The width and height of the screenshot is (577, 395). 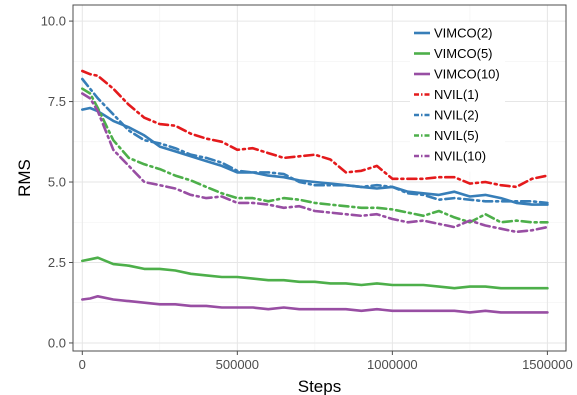 What do you see at coordinates (463, 53) in the screenshot?
I see `legend-label-1: VIMCO(5)` at bounding box center [463, 53].